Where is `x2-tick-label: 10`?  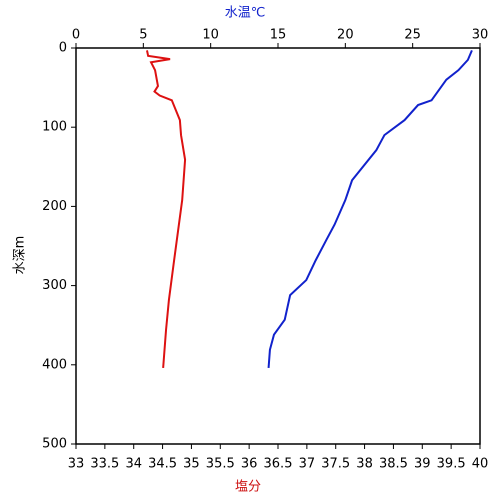
x2-tick-label: 10 is located at coordinates (210, 35).